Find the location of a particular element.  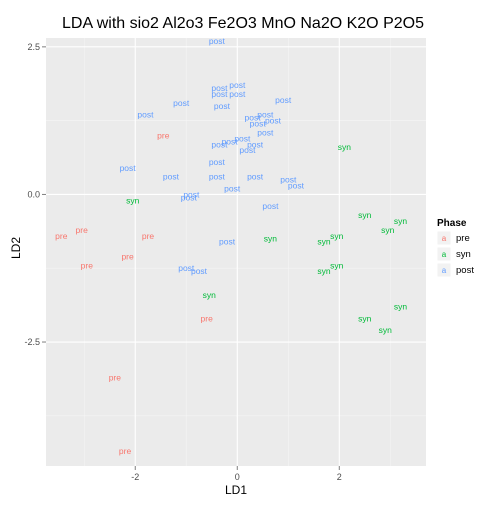

x-tick-label: -2 is located at coordinates (135, 477).